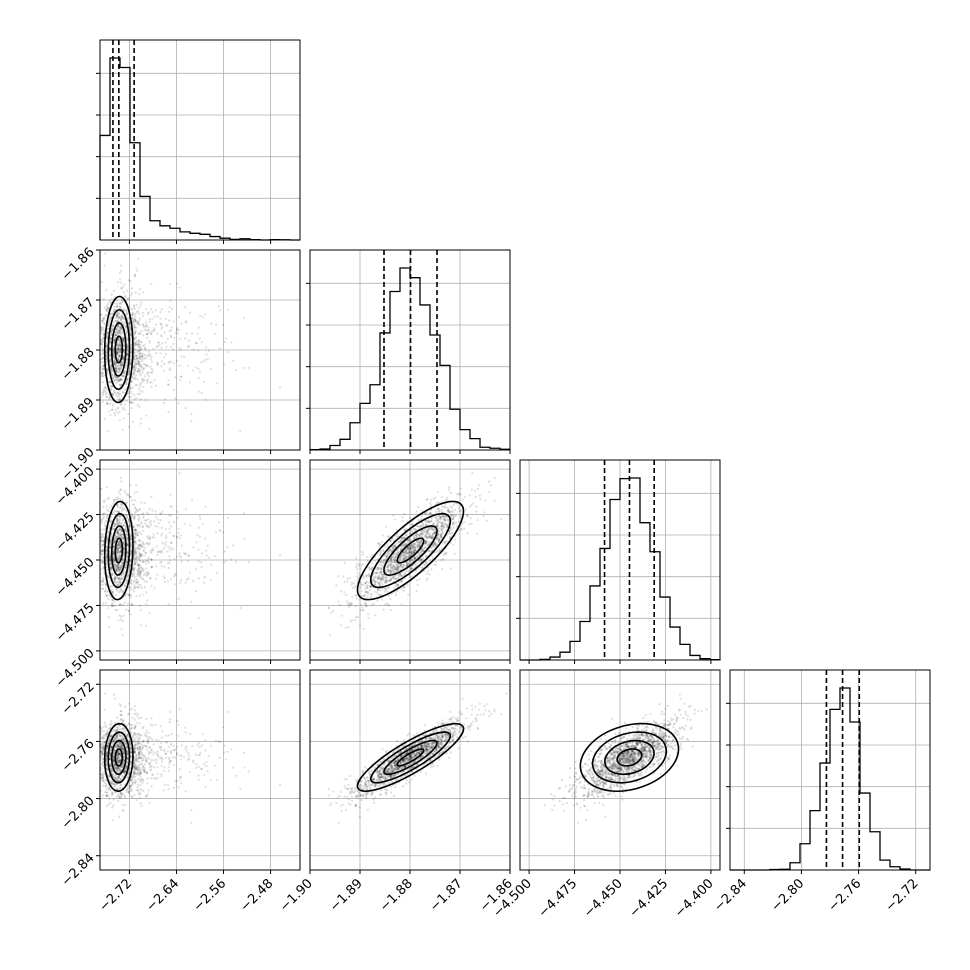 This screenshot has height=970, width=970. What do you see at coordinates (200, 140) in the screenshot?
I see `panel-frame` at bounding box center [200, 140].